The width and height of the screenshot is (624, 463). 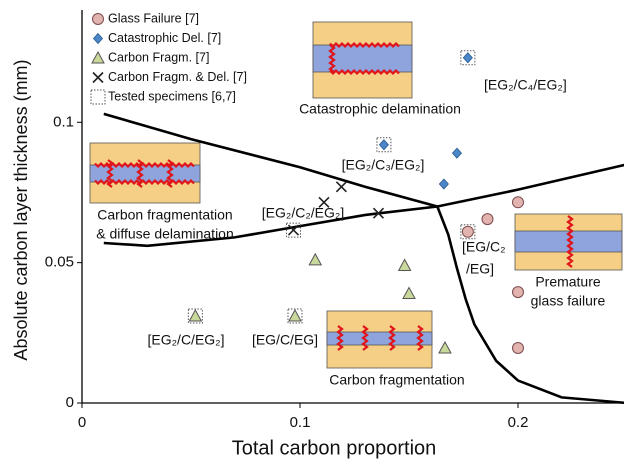 I want to click on y-tick-label: 0.05, so click(x=59, y=262).